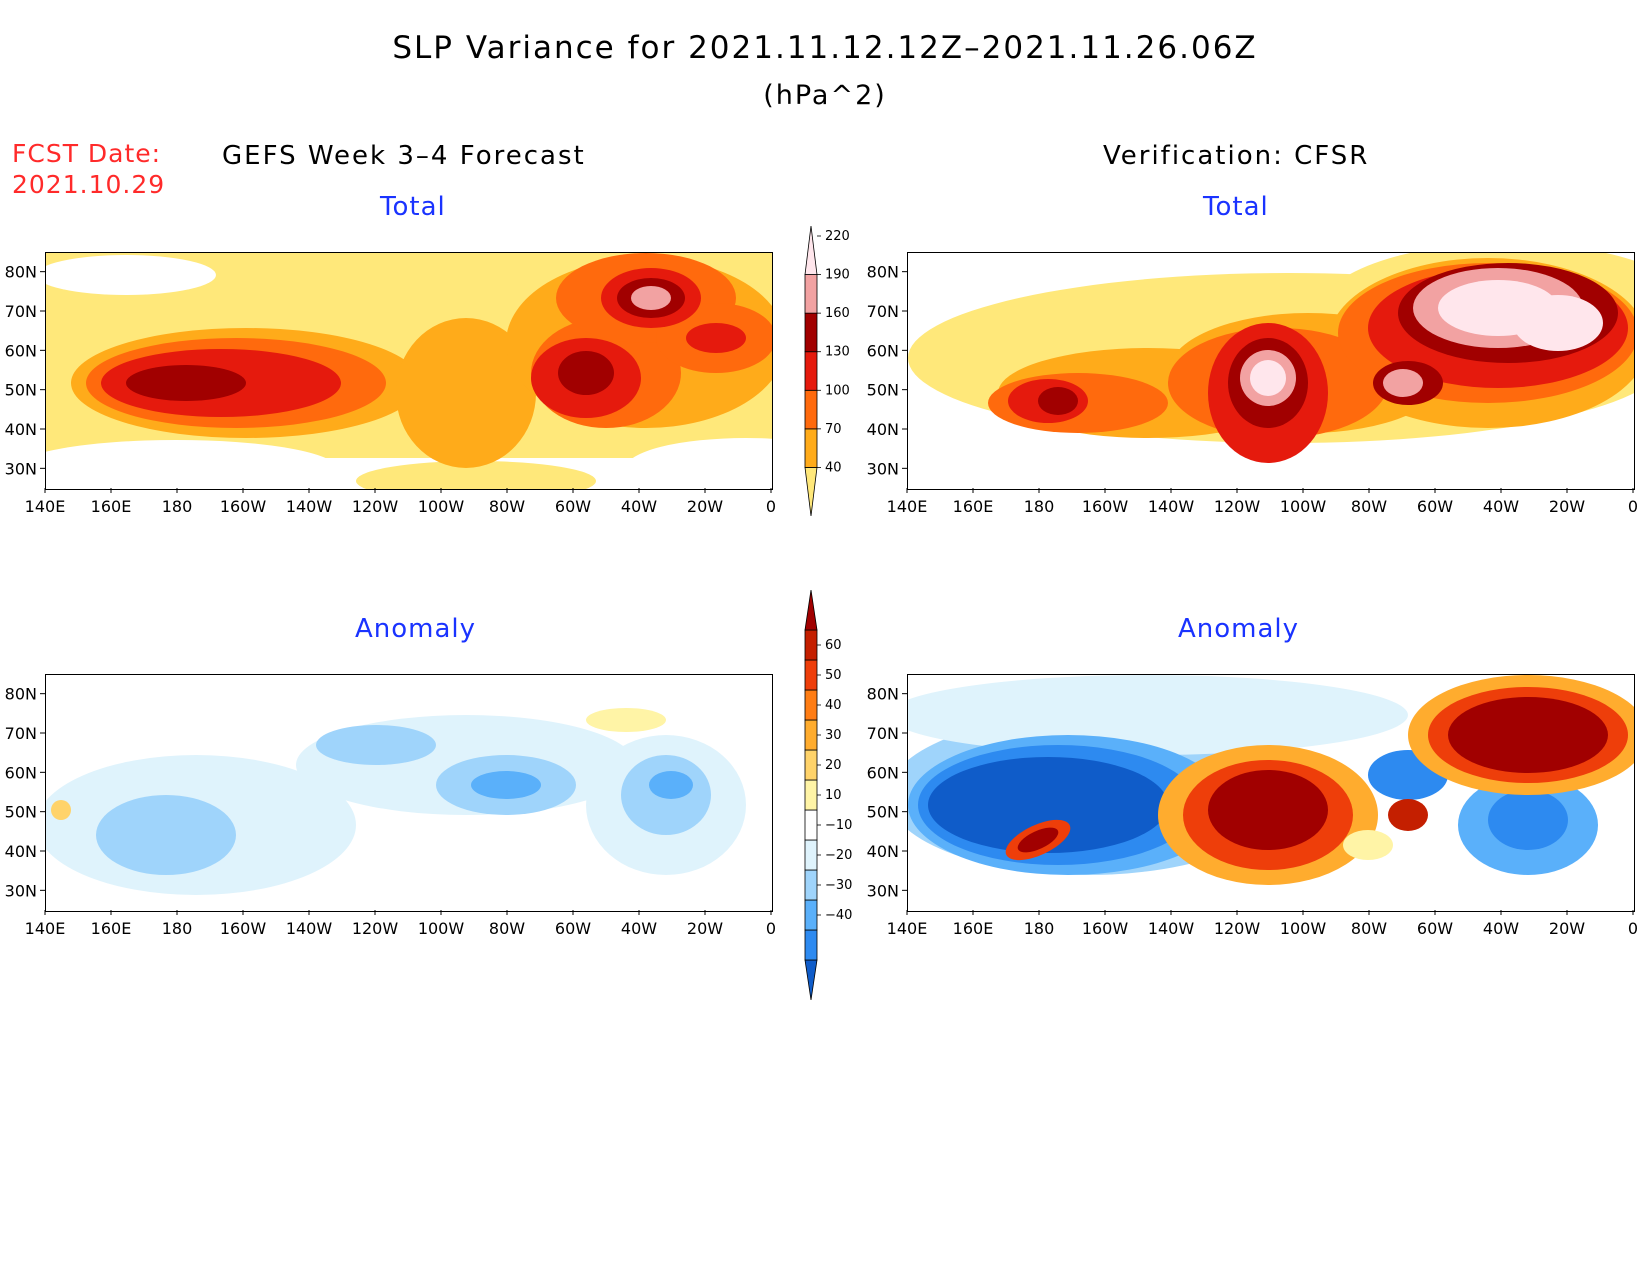 The height and width of the screenshot is (1275, 1650). I want to click on lon-tick-label: 80W, so click(507, 506).